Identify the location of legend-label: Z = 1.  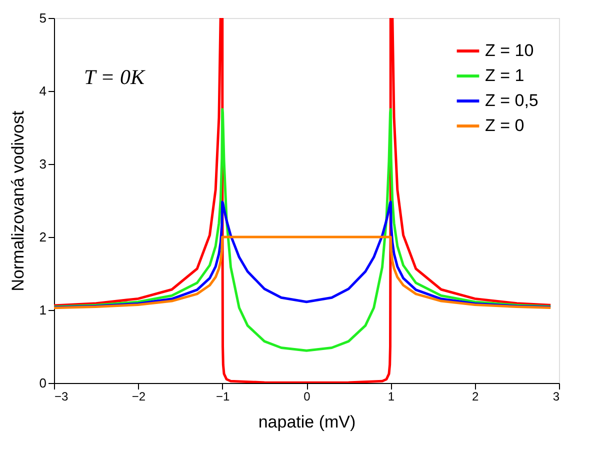
(504, 75).